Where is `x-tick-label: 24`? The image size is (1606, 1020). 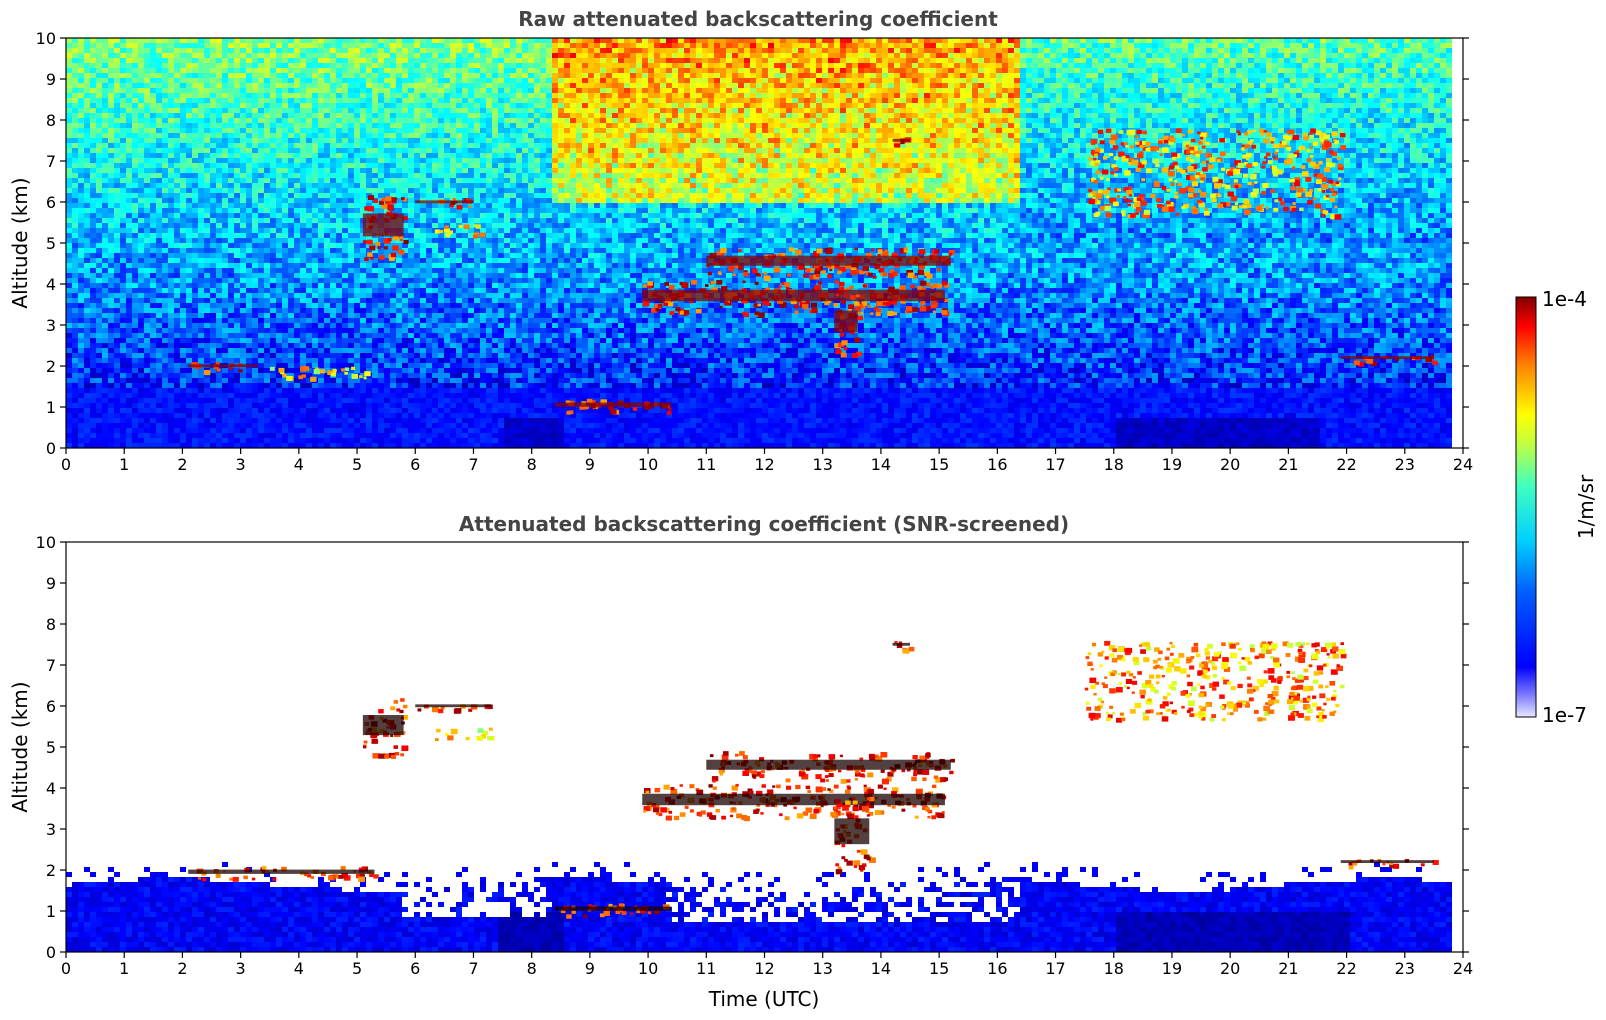
x-tick-label: 24 is located at coordinates (1463, 464).